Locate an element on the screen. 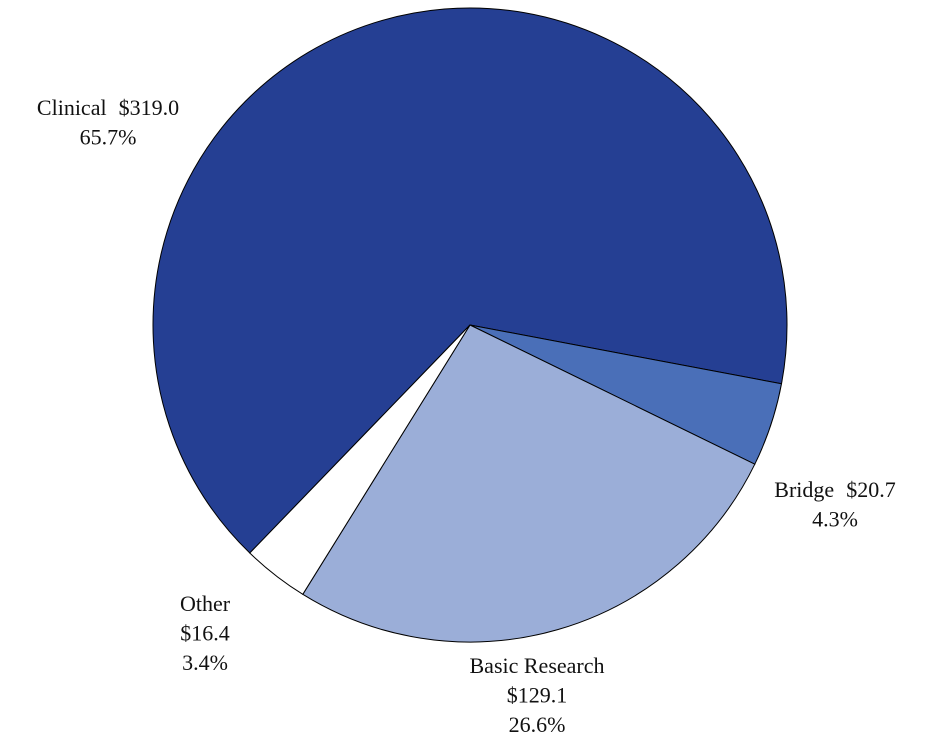  slice-label: Clinical $319.0 is located at coordinates (108, 107).